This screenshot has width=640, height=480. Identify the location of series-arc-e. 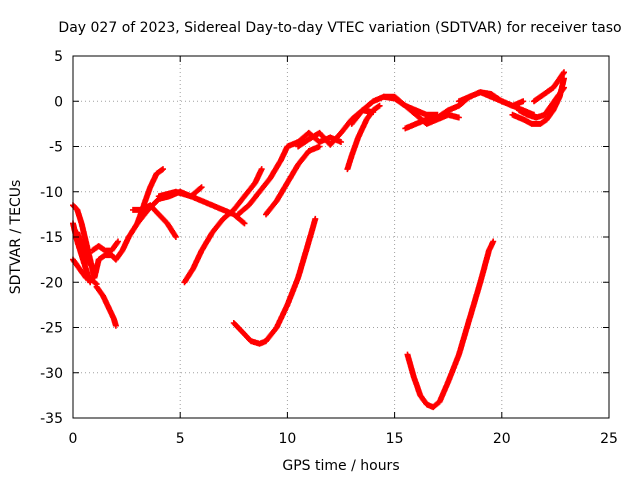
(106, 306).